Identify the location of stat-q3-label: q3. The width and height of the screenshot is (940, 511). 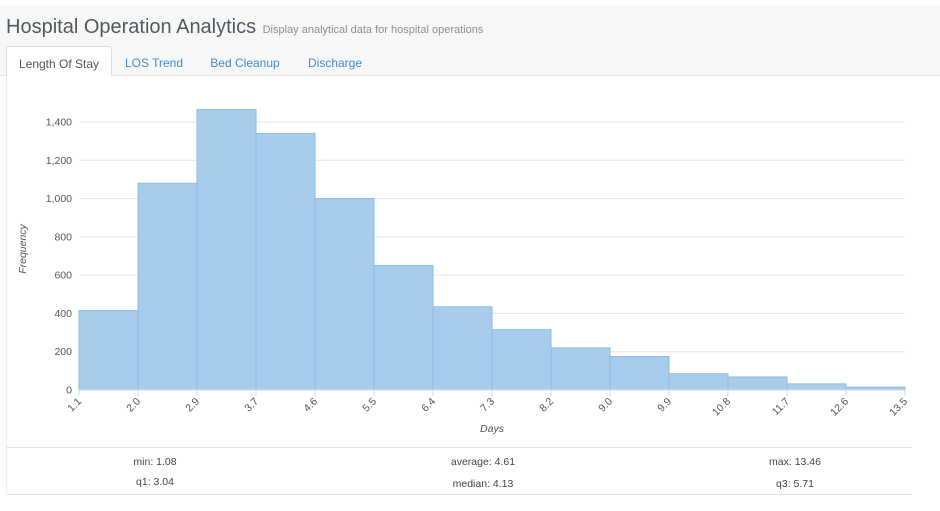
(785, 484).